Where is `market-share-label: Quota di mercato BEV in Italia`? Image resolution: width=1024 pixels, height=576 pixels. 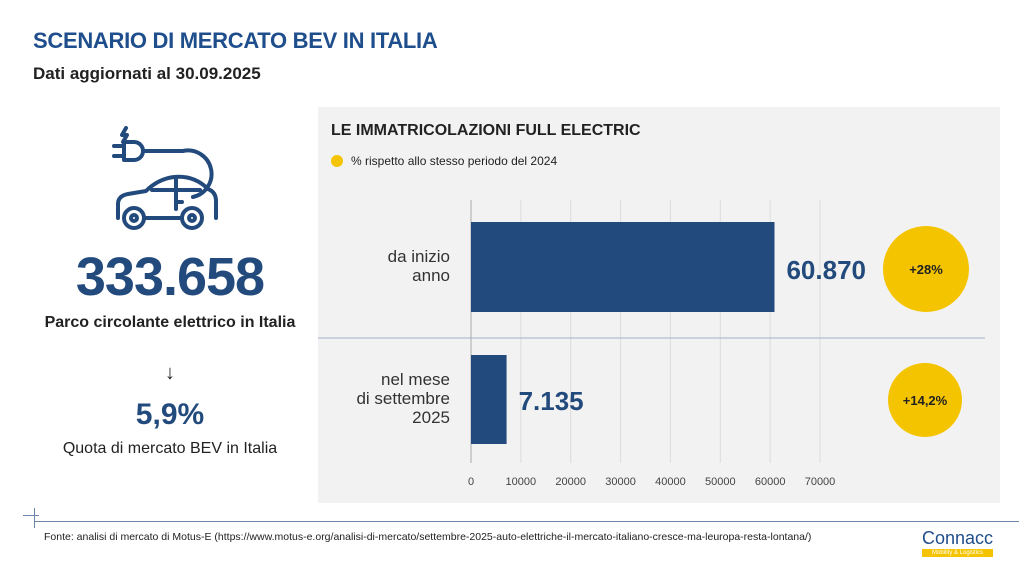
market-share-label: Quota di mercato BEV in Italia is located at coordinates (170, 448).